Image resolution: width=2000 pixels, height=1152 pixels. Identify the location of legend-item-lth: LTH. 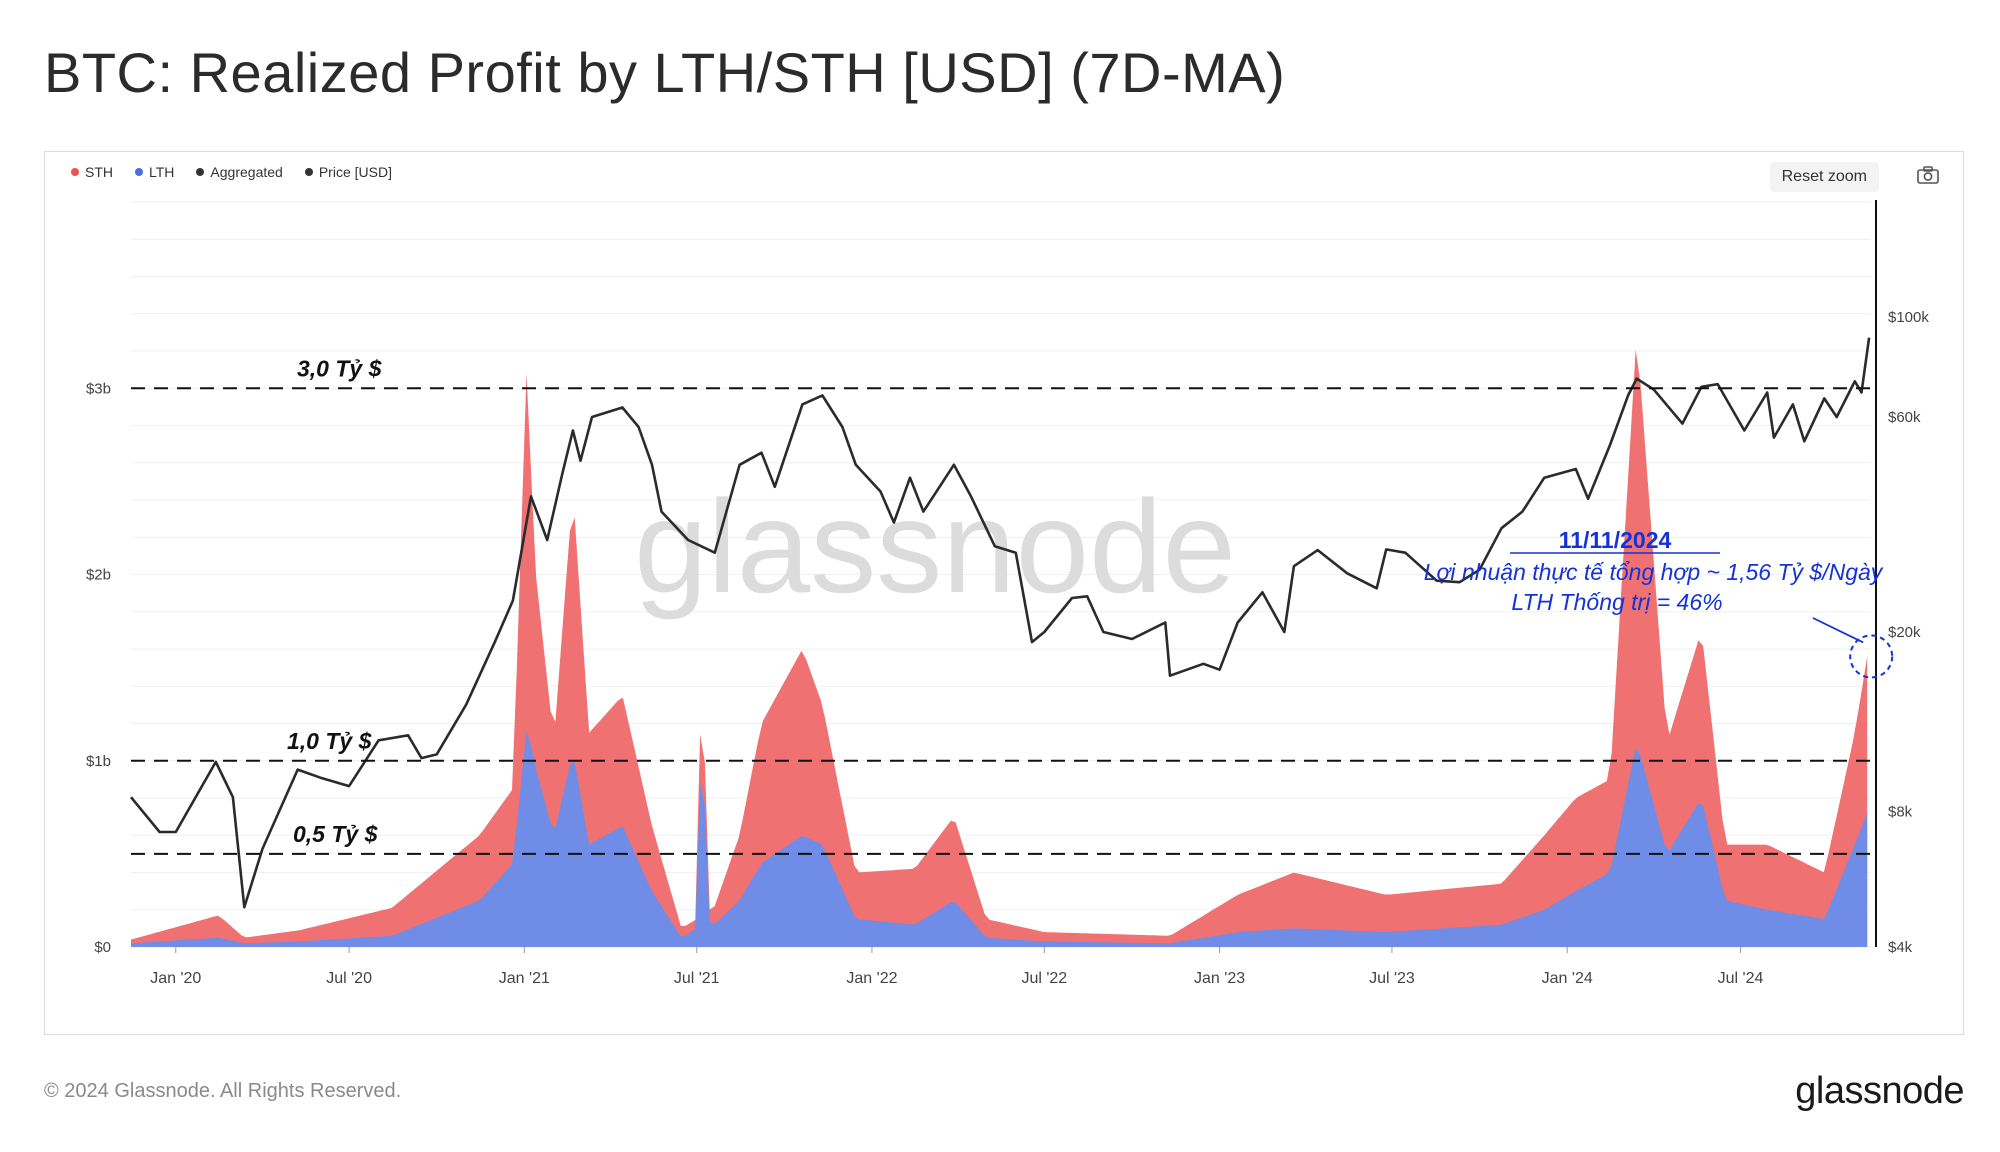
(154, 172).